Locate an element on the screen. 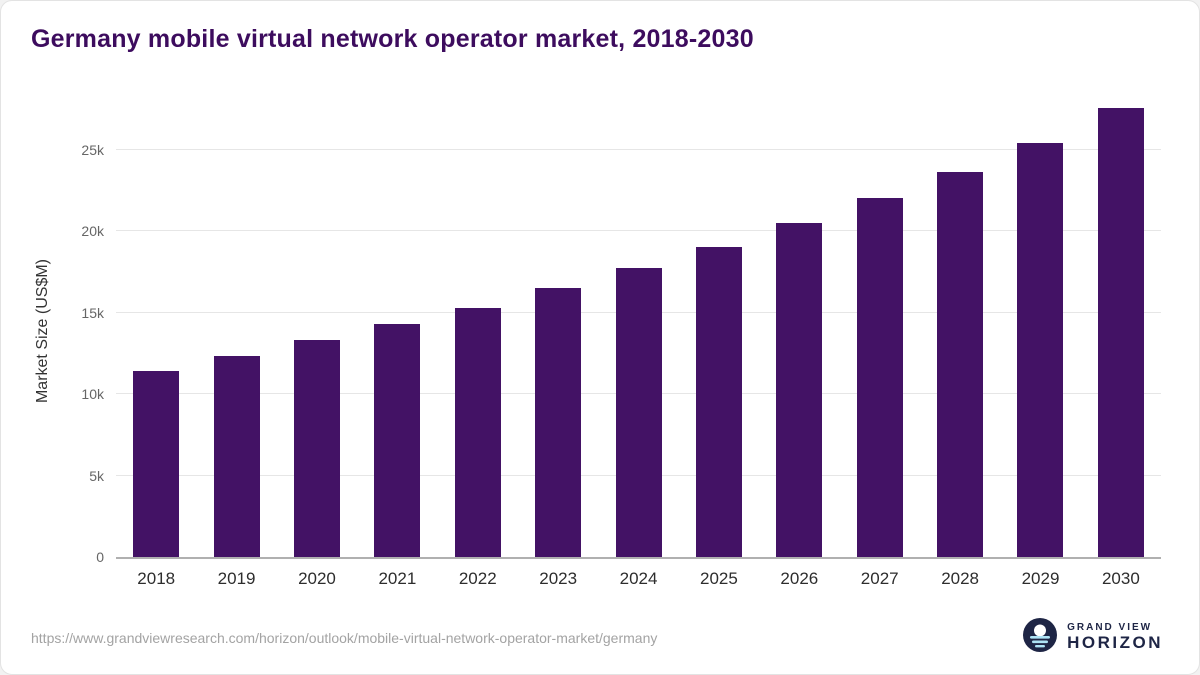 Image resolution: width=1200 pixels, height=675 pixels. x-tick-2030: 2030 is located at coordinates (1120, 578).